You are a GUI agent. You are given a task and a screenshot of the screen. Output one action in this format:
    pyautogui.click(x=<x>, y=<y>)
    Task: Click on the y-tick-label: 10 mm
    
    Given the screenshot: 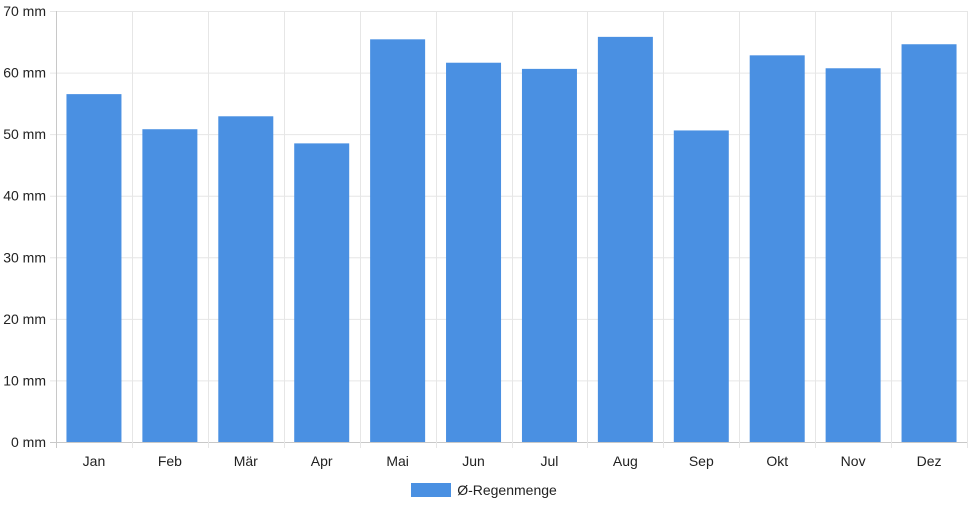 What is the action you would take?
    pyautogui.click(x=24, y=380)
    